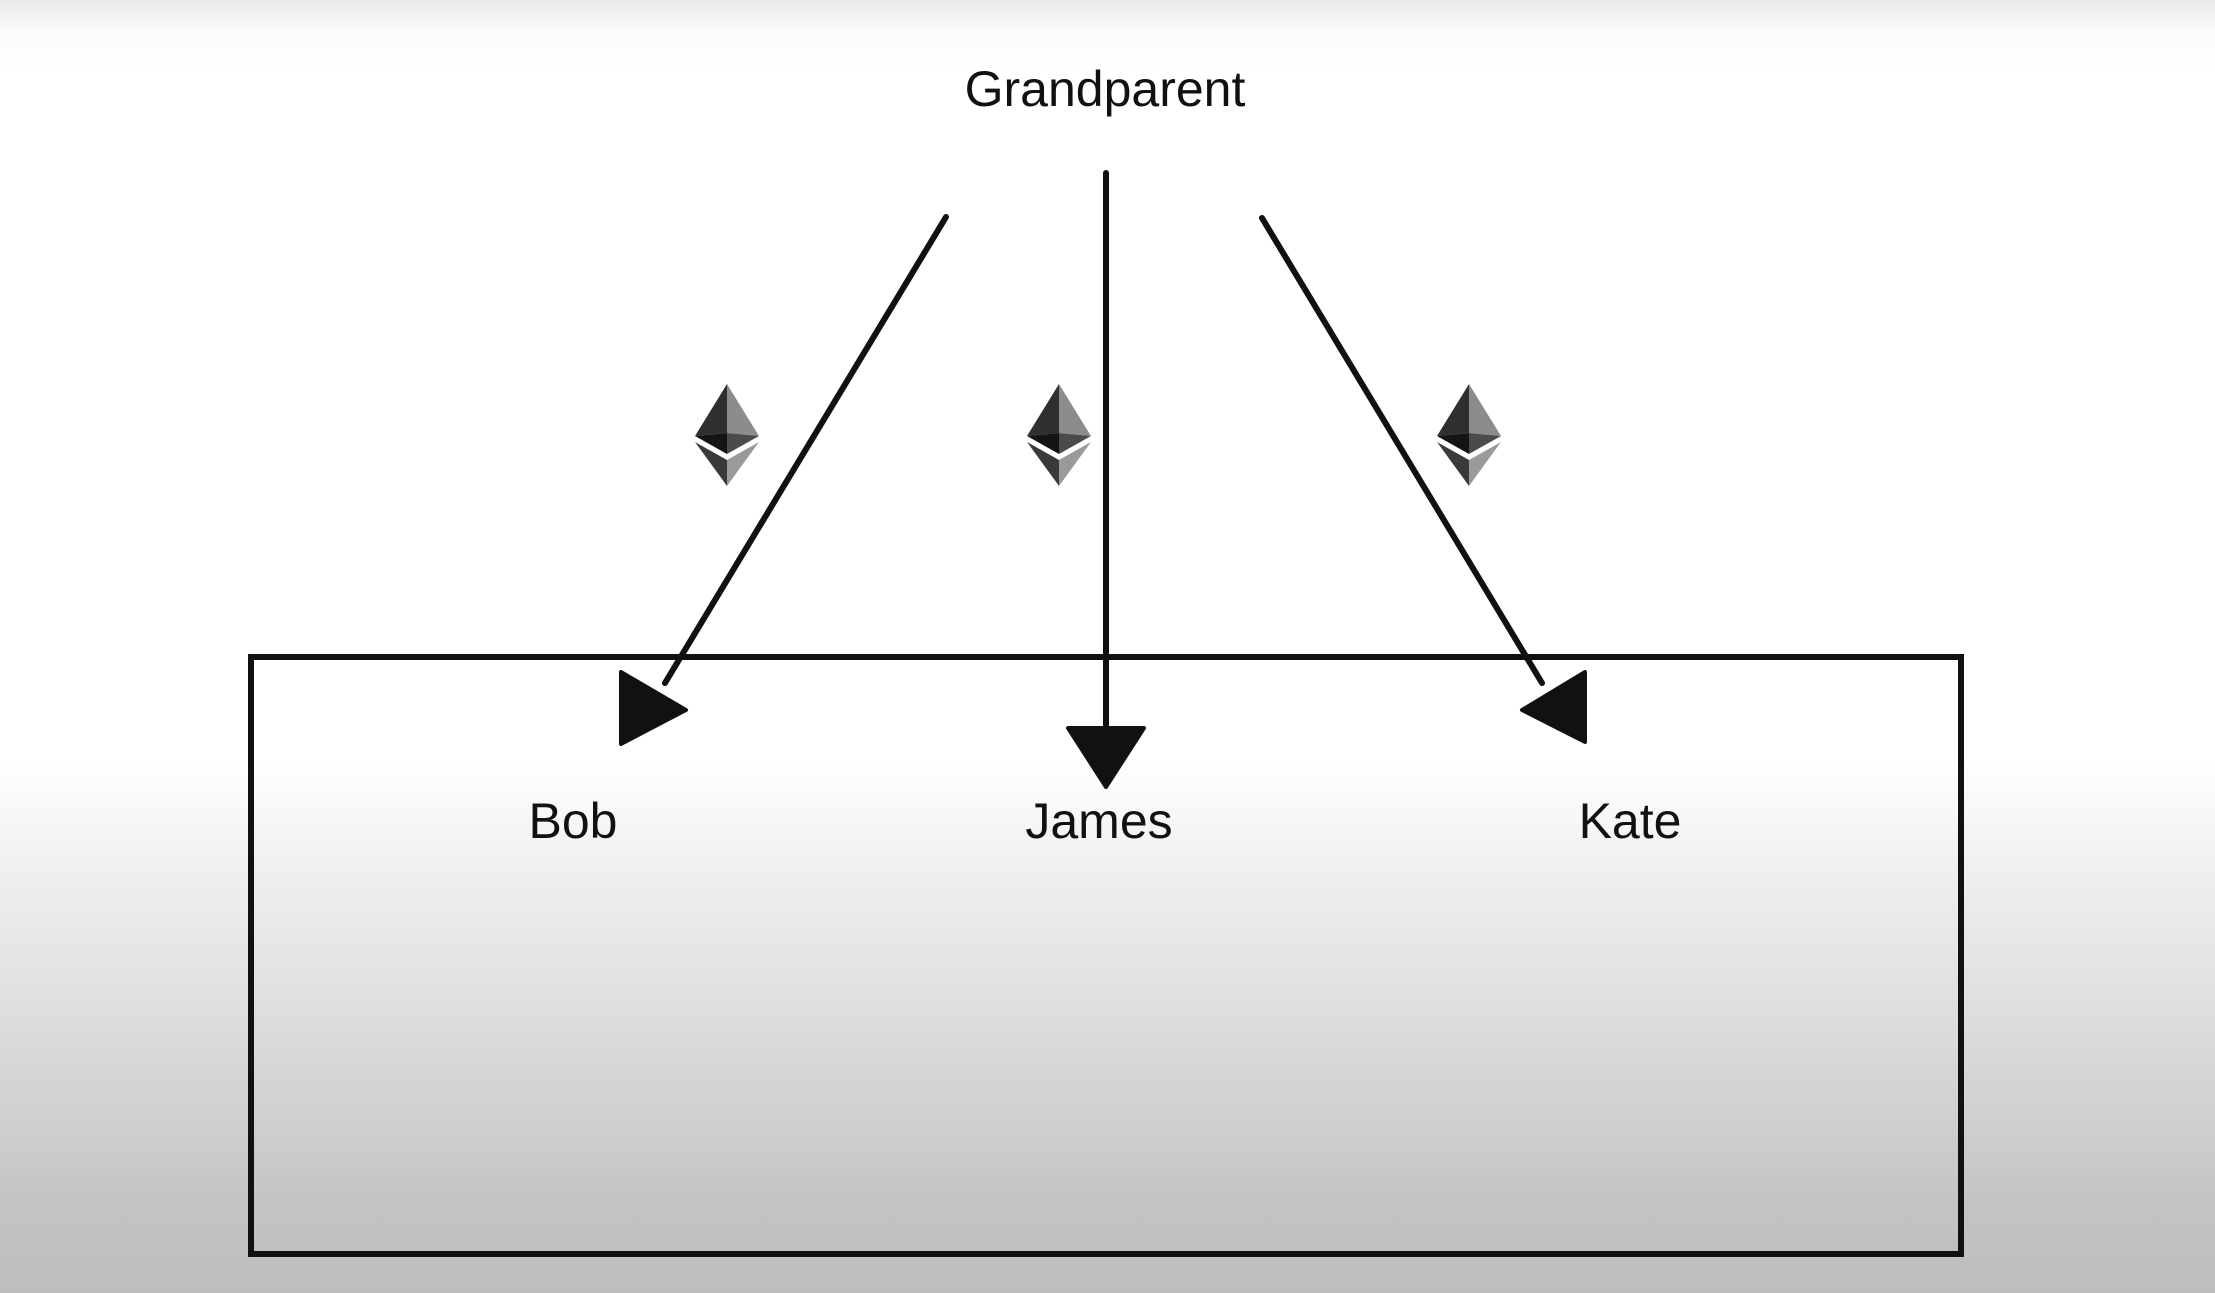 The width and height of the screenshot is (2215, 1293). What do you see at coordinates (1099, 821) in the screenshot?
I see `child-label-james: James` at bounding box center [1099, 821].